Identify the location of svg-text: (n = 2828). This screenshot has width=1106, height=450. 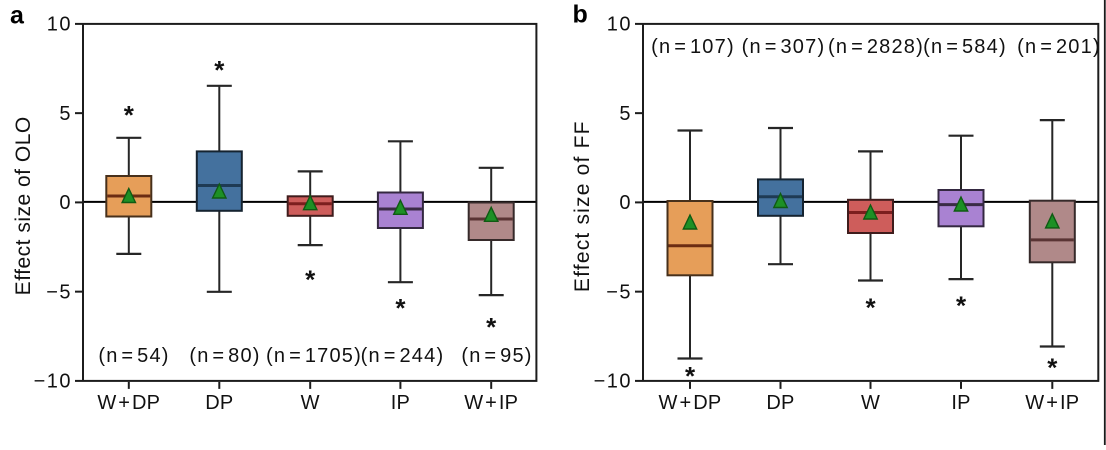
(876, 47).